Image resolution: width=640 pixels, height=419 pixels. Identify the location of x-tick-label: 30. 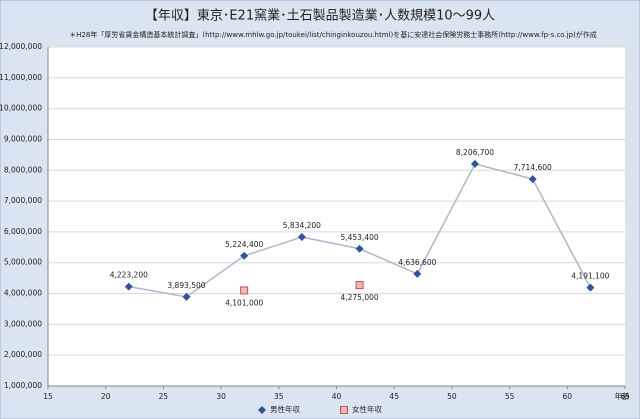
(221, 396).